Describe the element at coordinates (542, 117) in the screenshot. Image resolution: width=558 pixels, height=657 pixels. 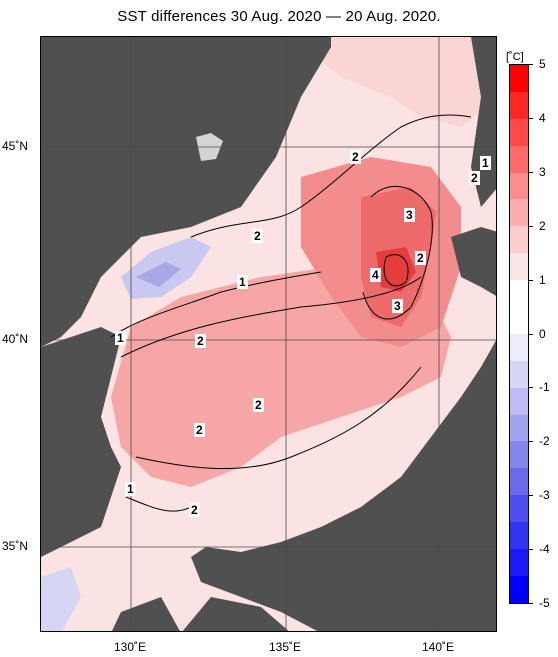
I see `colorbar-tick-label: 4` at that location.